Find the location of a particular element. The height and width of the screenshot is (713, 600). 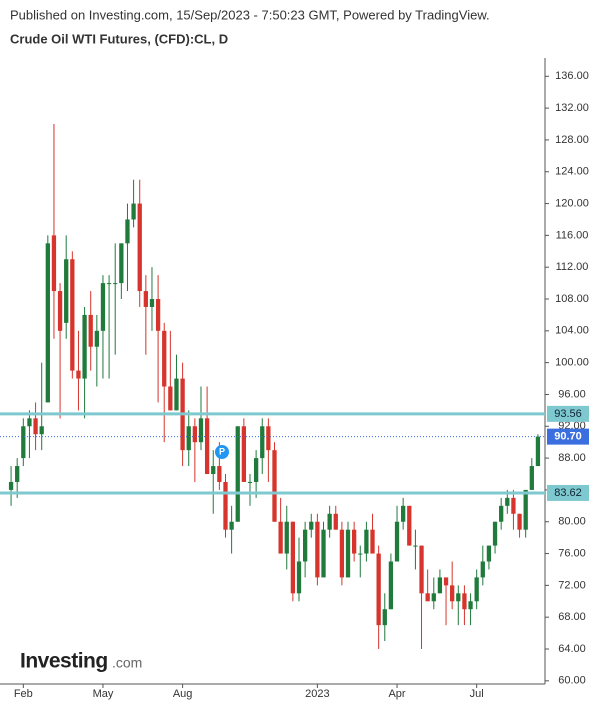

level-label: 93.56 is located at coordinates (568, 414).